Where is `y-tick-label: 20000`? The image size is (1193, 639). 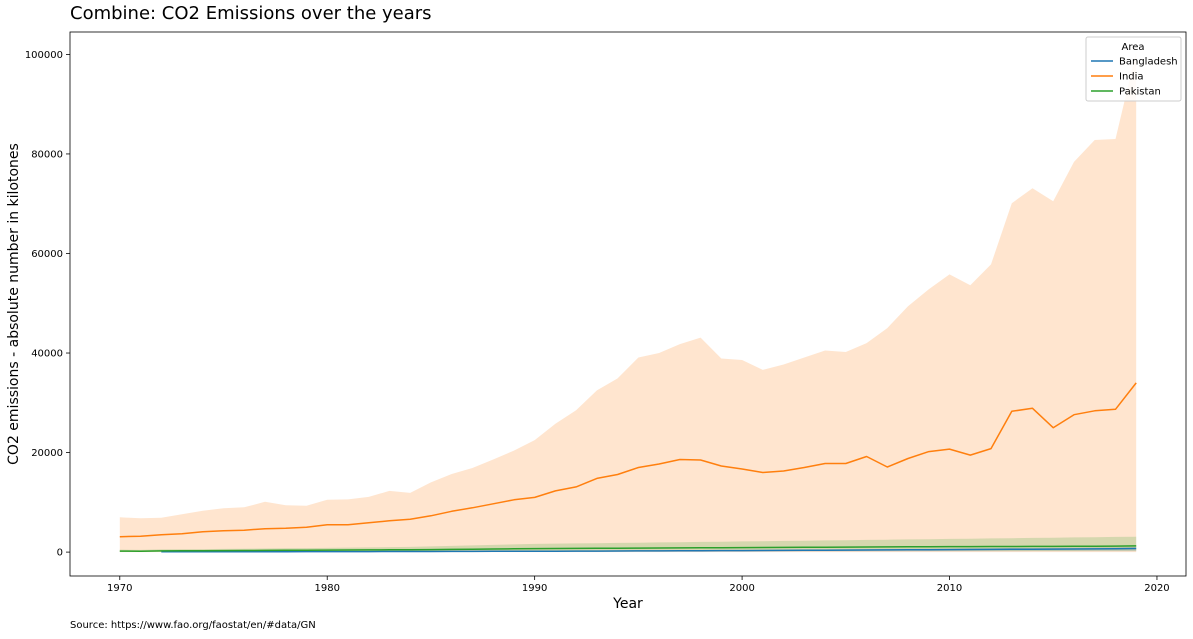
y-tick-label: 20000 is located at coordinates (47, 453).